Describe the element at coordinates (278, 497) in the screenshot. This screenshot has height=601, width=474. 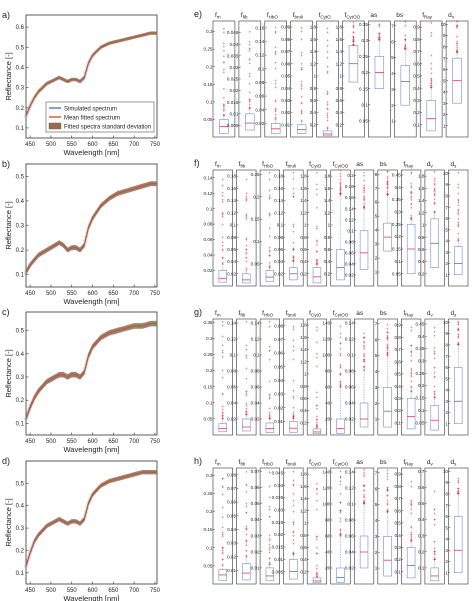
I see `y-tick-label: 0.035` at that location.